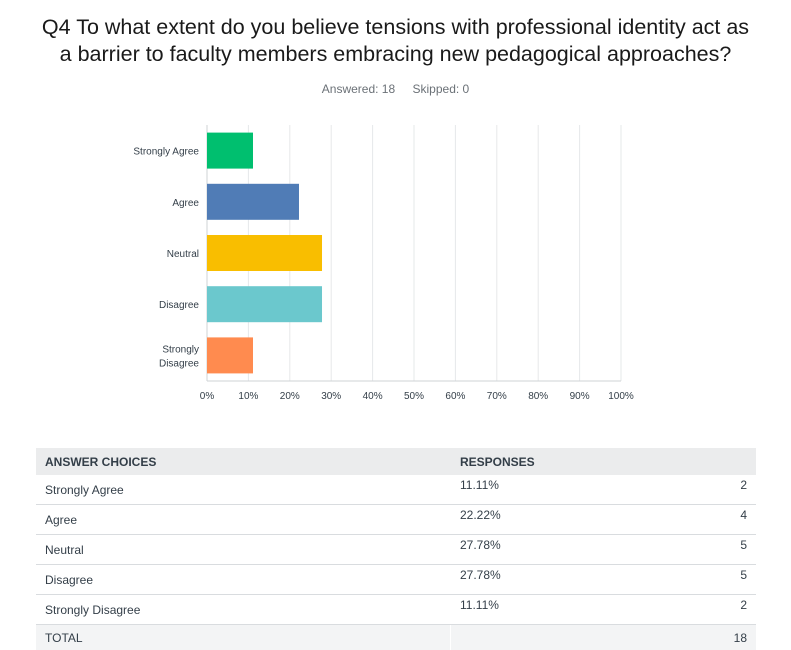 The height and width of the screenshot is (650, 791). Describe the element at coordinates (358, 89) in the screenshot. I see `answered-count: Answered: 18` at that location.